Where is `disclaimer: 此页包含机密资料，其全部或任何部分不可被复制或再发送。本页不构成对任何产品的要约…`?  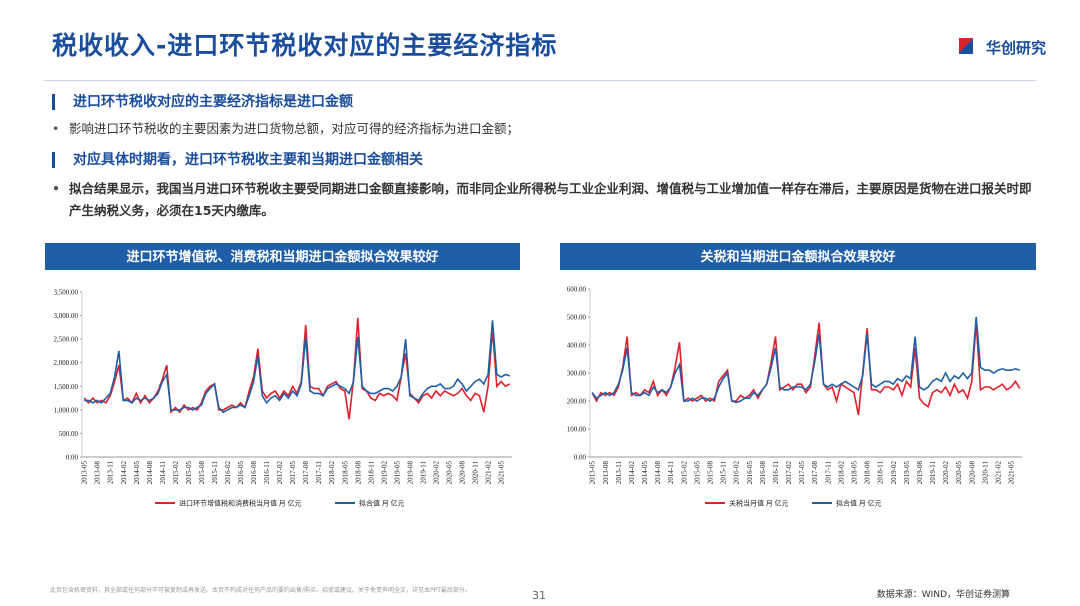
disclaimer: 此页包含机密资料，其全部或任何部分不可被复制或再发送。本页不构成对任何产品的要约… is located at coordinates (260, 590).